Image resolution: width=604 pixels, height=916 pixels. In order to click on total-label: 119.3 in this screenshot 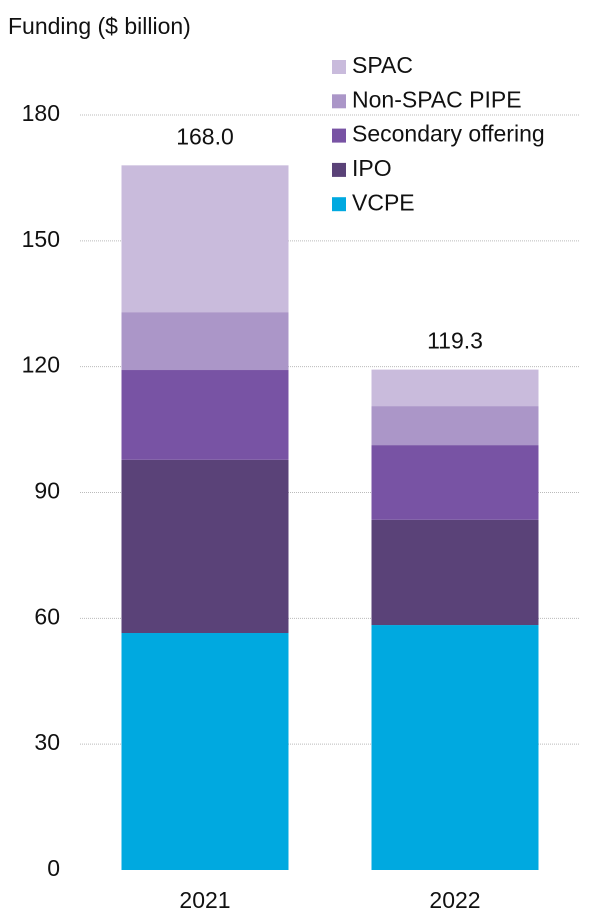, I will do `click(455, 341)`.